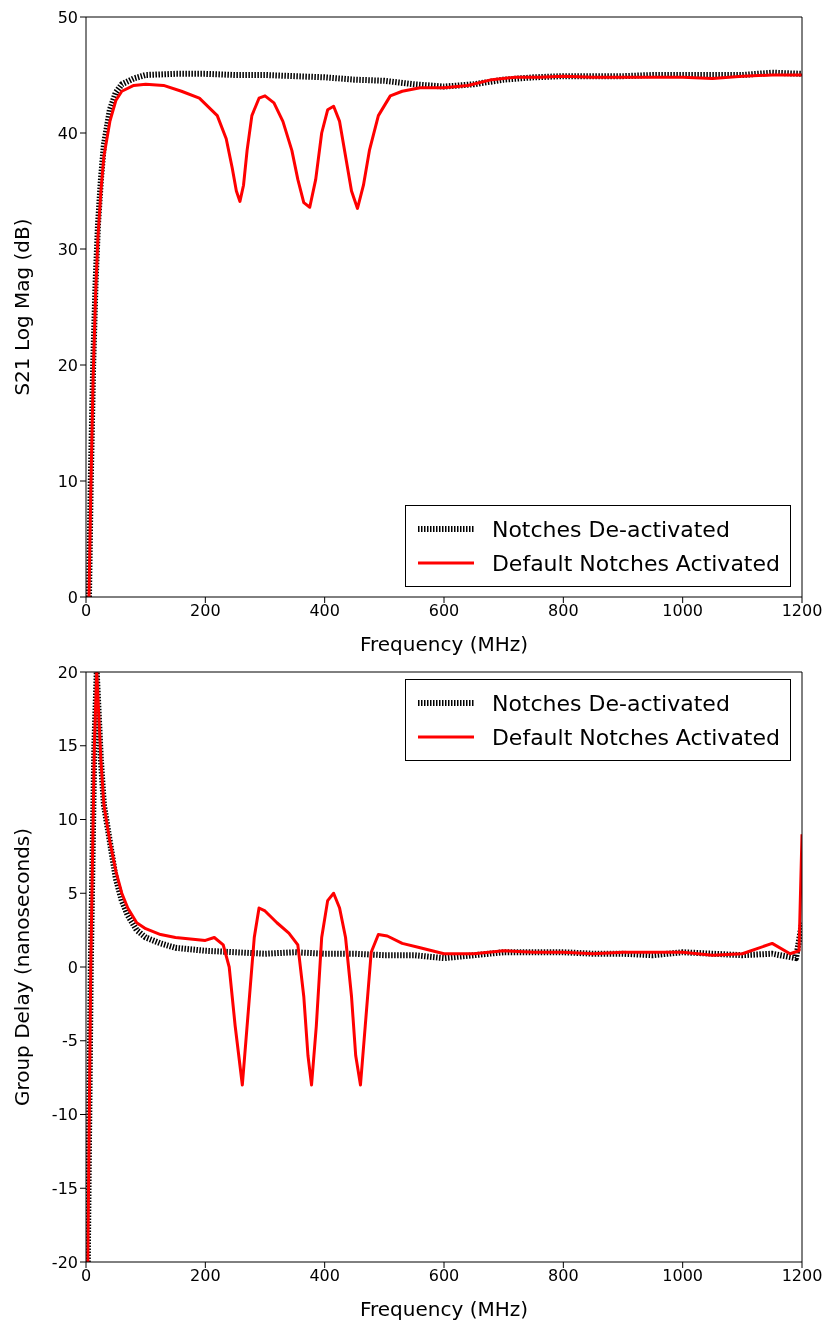 This screenshot has width=835, height=1340. Describe the element at coordinates (67, 17) in the screenshot. I see `y-tick-label: 50` at that location.